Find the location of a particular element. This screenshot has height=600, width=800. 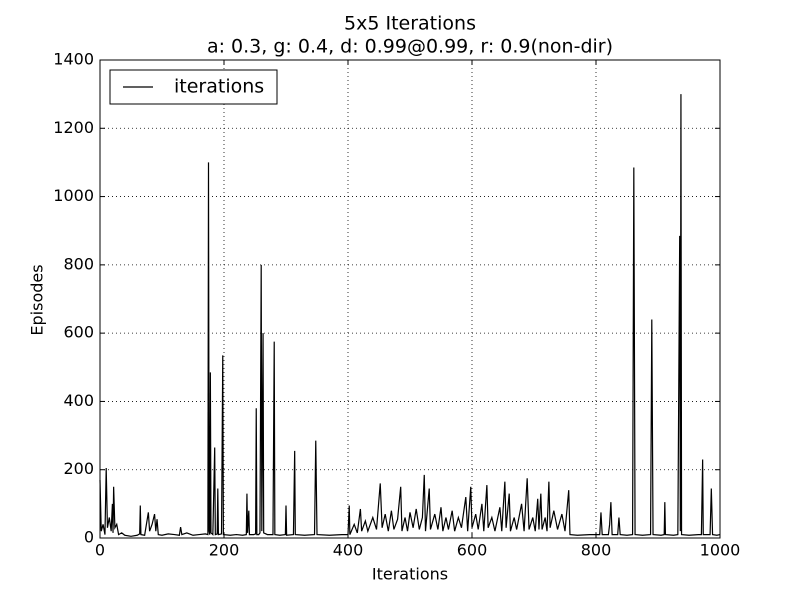

y-tick-label: 600 is located at coordinates (78, 332).